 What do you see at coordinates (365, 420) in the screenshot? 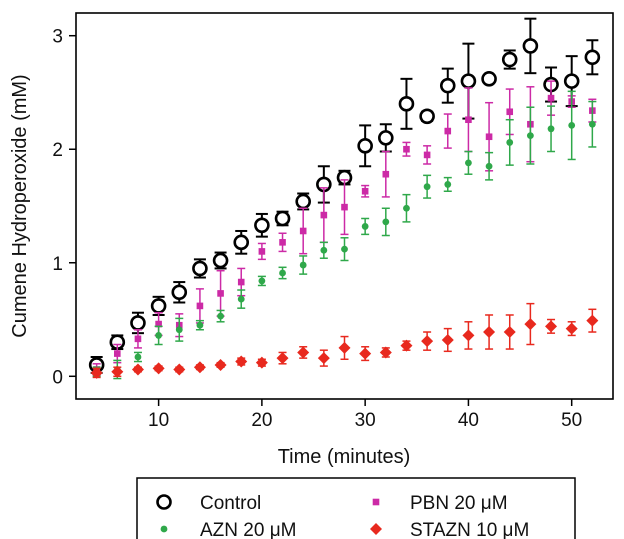
I see `x-tick-label: 30` at bounding box center [365, 420].